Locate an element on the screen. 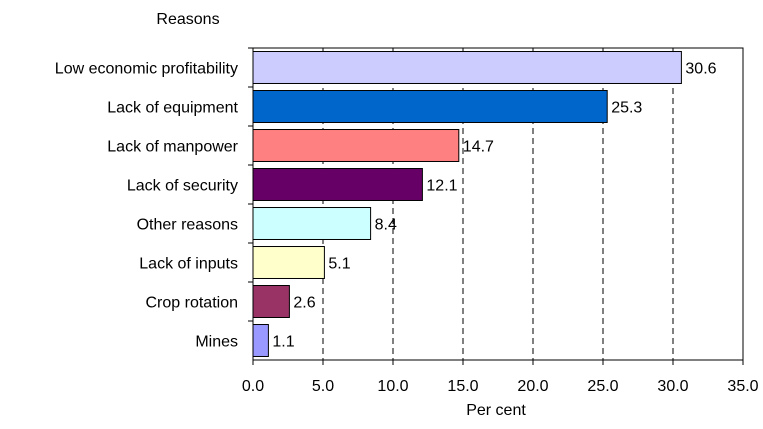  data-label: 12.1 is located at coordinates (441, 186).